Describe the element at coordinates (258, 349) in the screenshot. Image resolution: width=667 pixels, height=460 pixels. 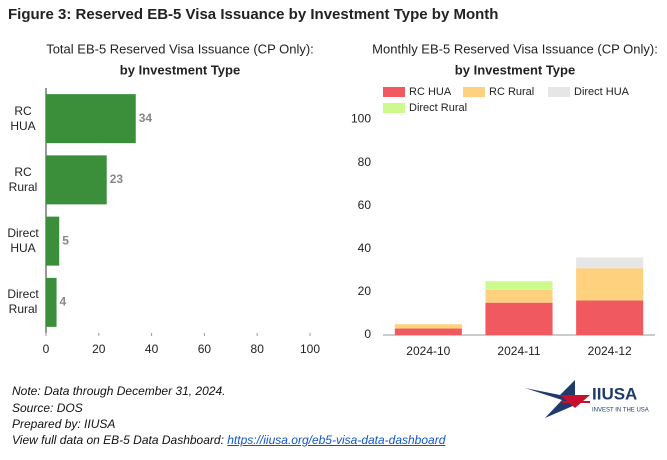
I see `x-tick-label: 80` at that location.